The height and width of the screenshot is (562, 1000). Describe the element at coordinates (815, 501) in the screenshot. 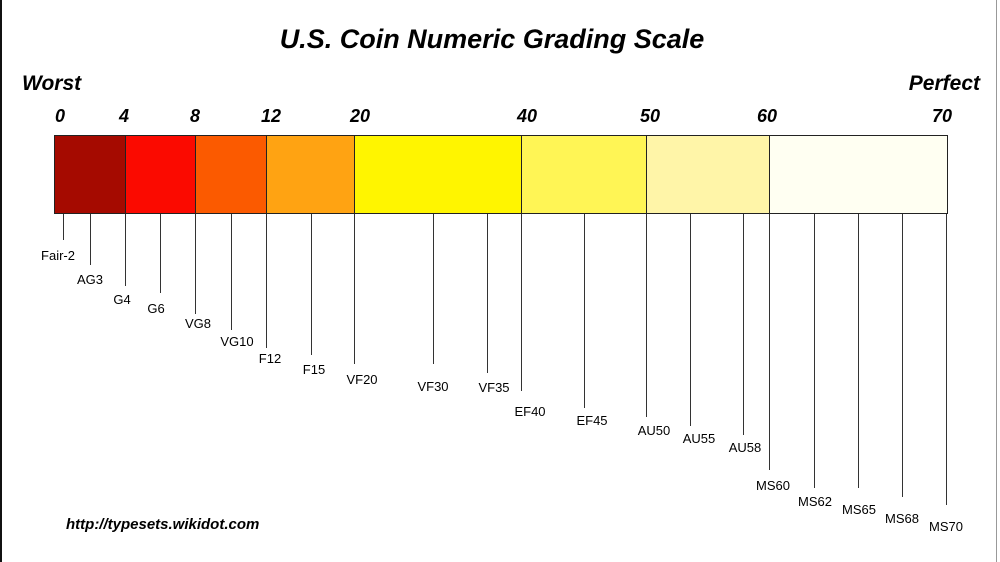

I see `grade-label-ms62: MS62` at that location.